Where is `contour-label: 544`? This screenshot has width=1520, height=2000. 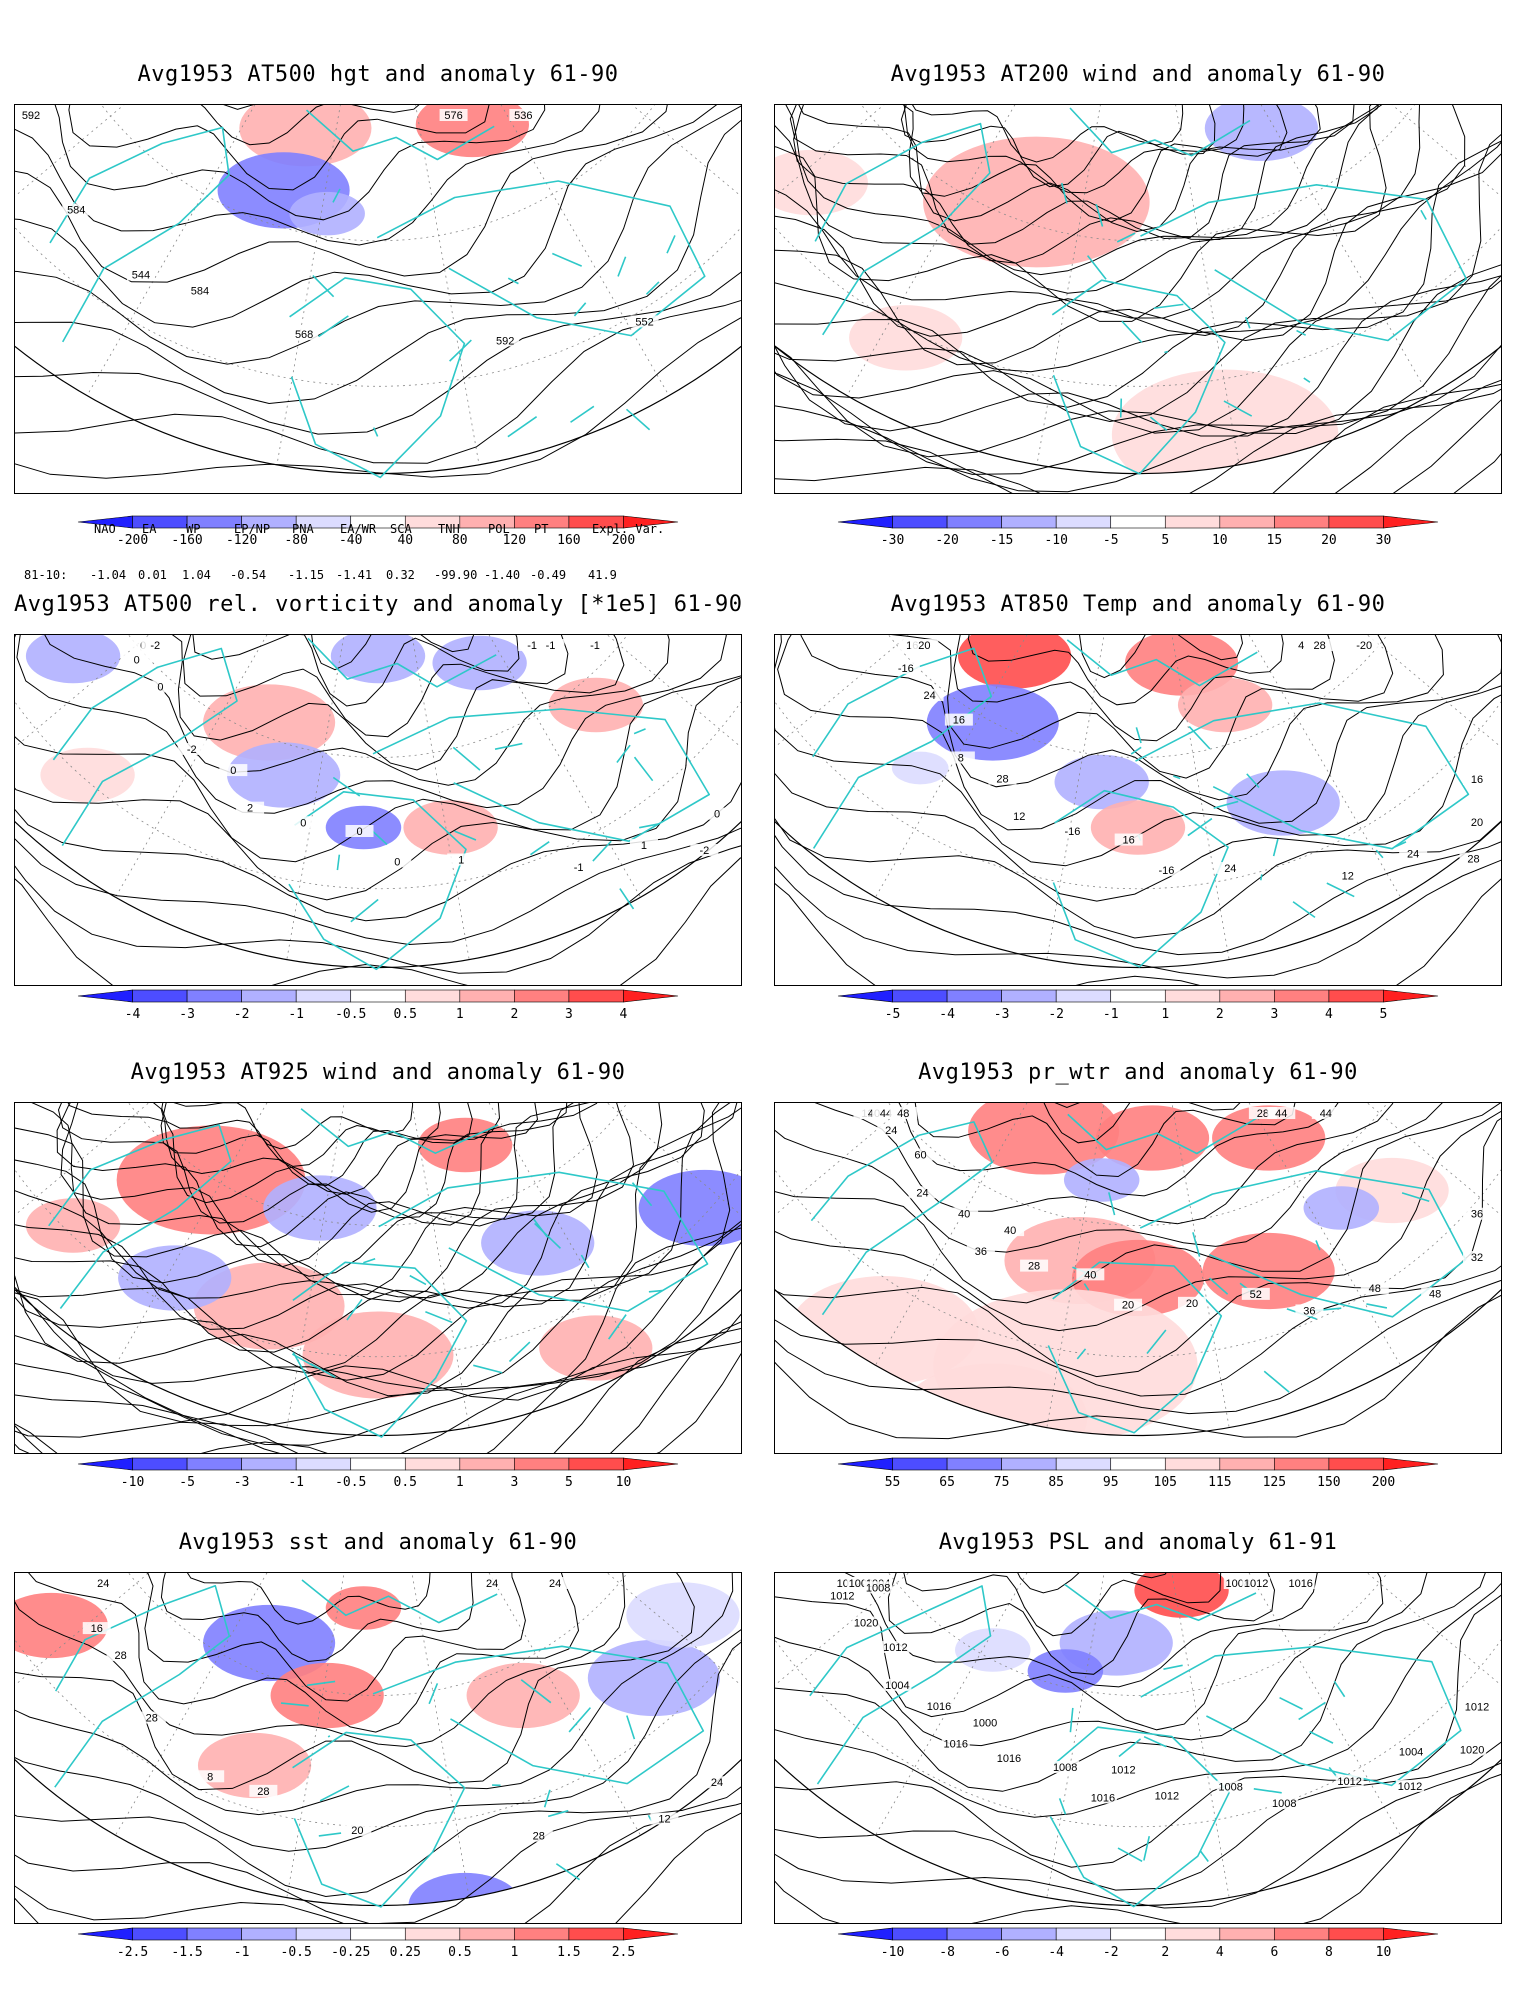
contour-label: 544 is located at coordinates (141, 276).